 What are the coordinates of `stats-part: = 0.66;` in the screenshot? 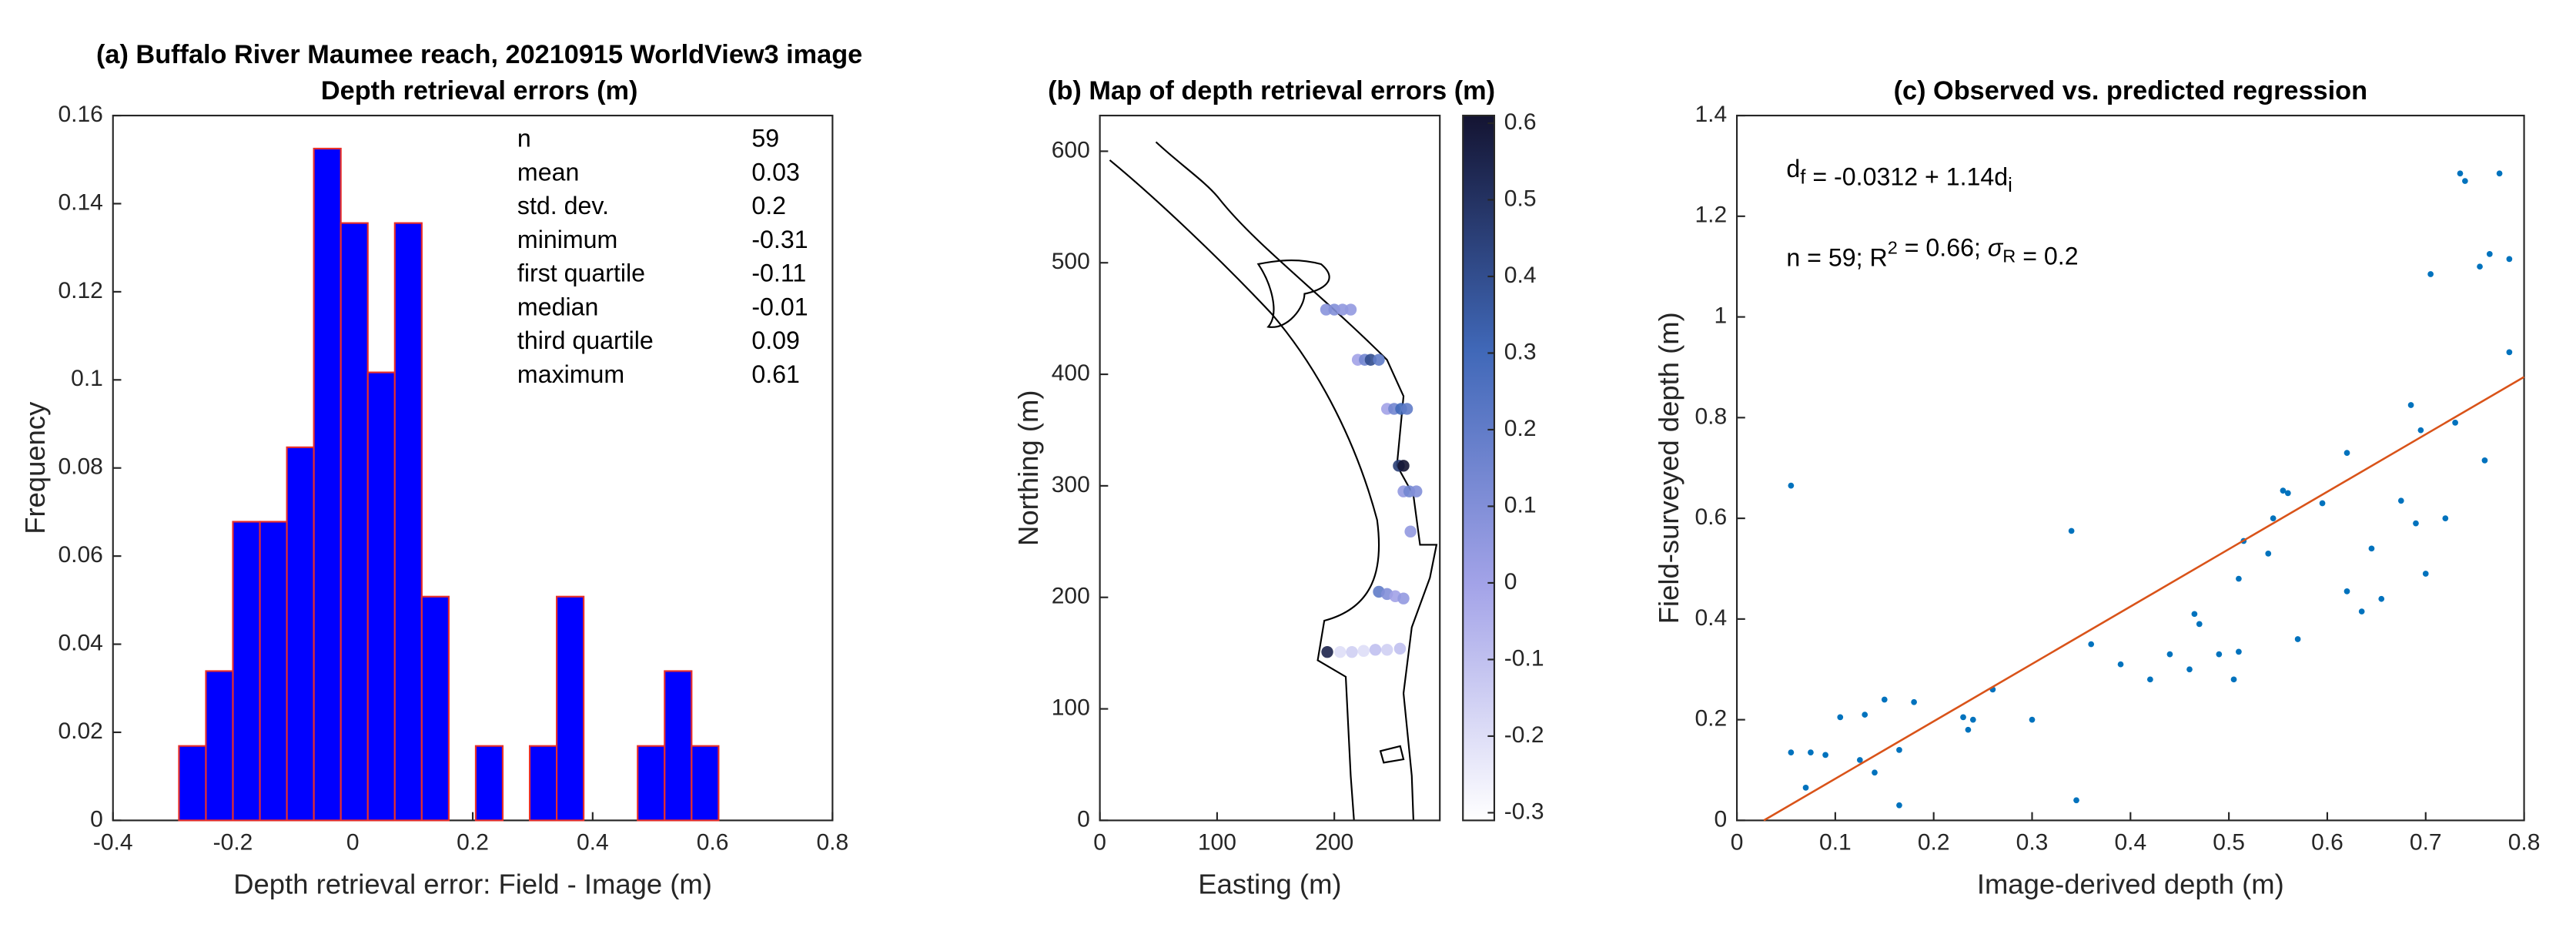 It's located at (1943, 247).